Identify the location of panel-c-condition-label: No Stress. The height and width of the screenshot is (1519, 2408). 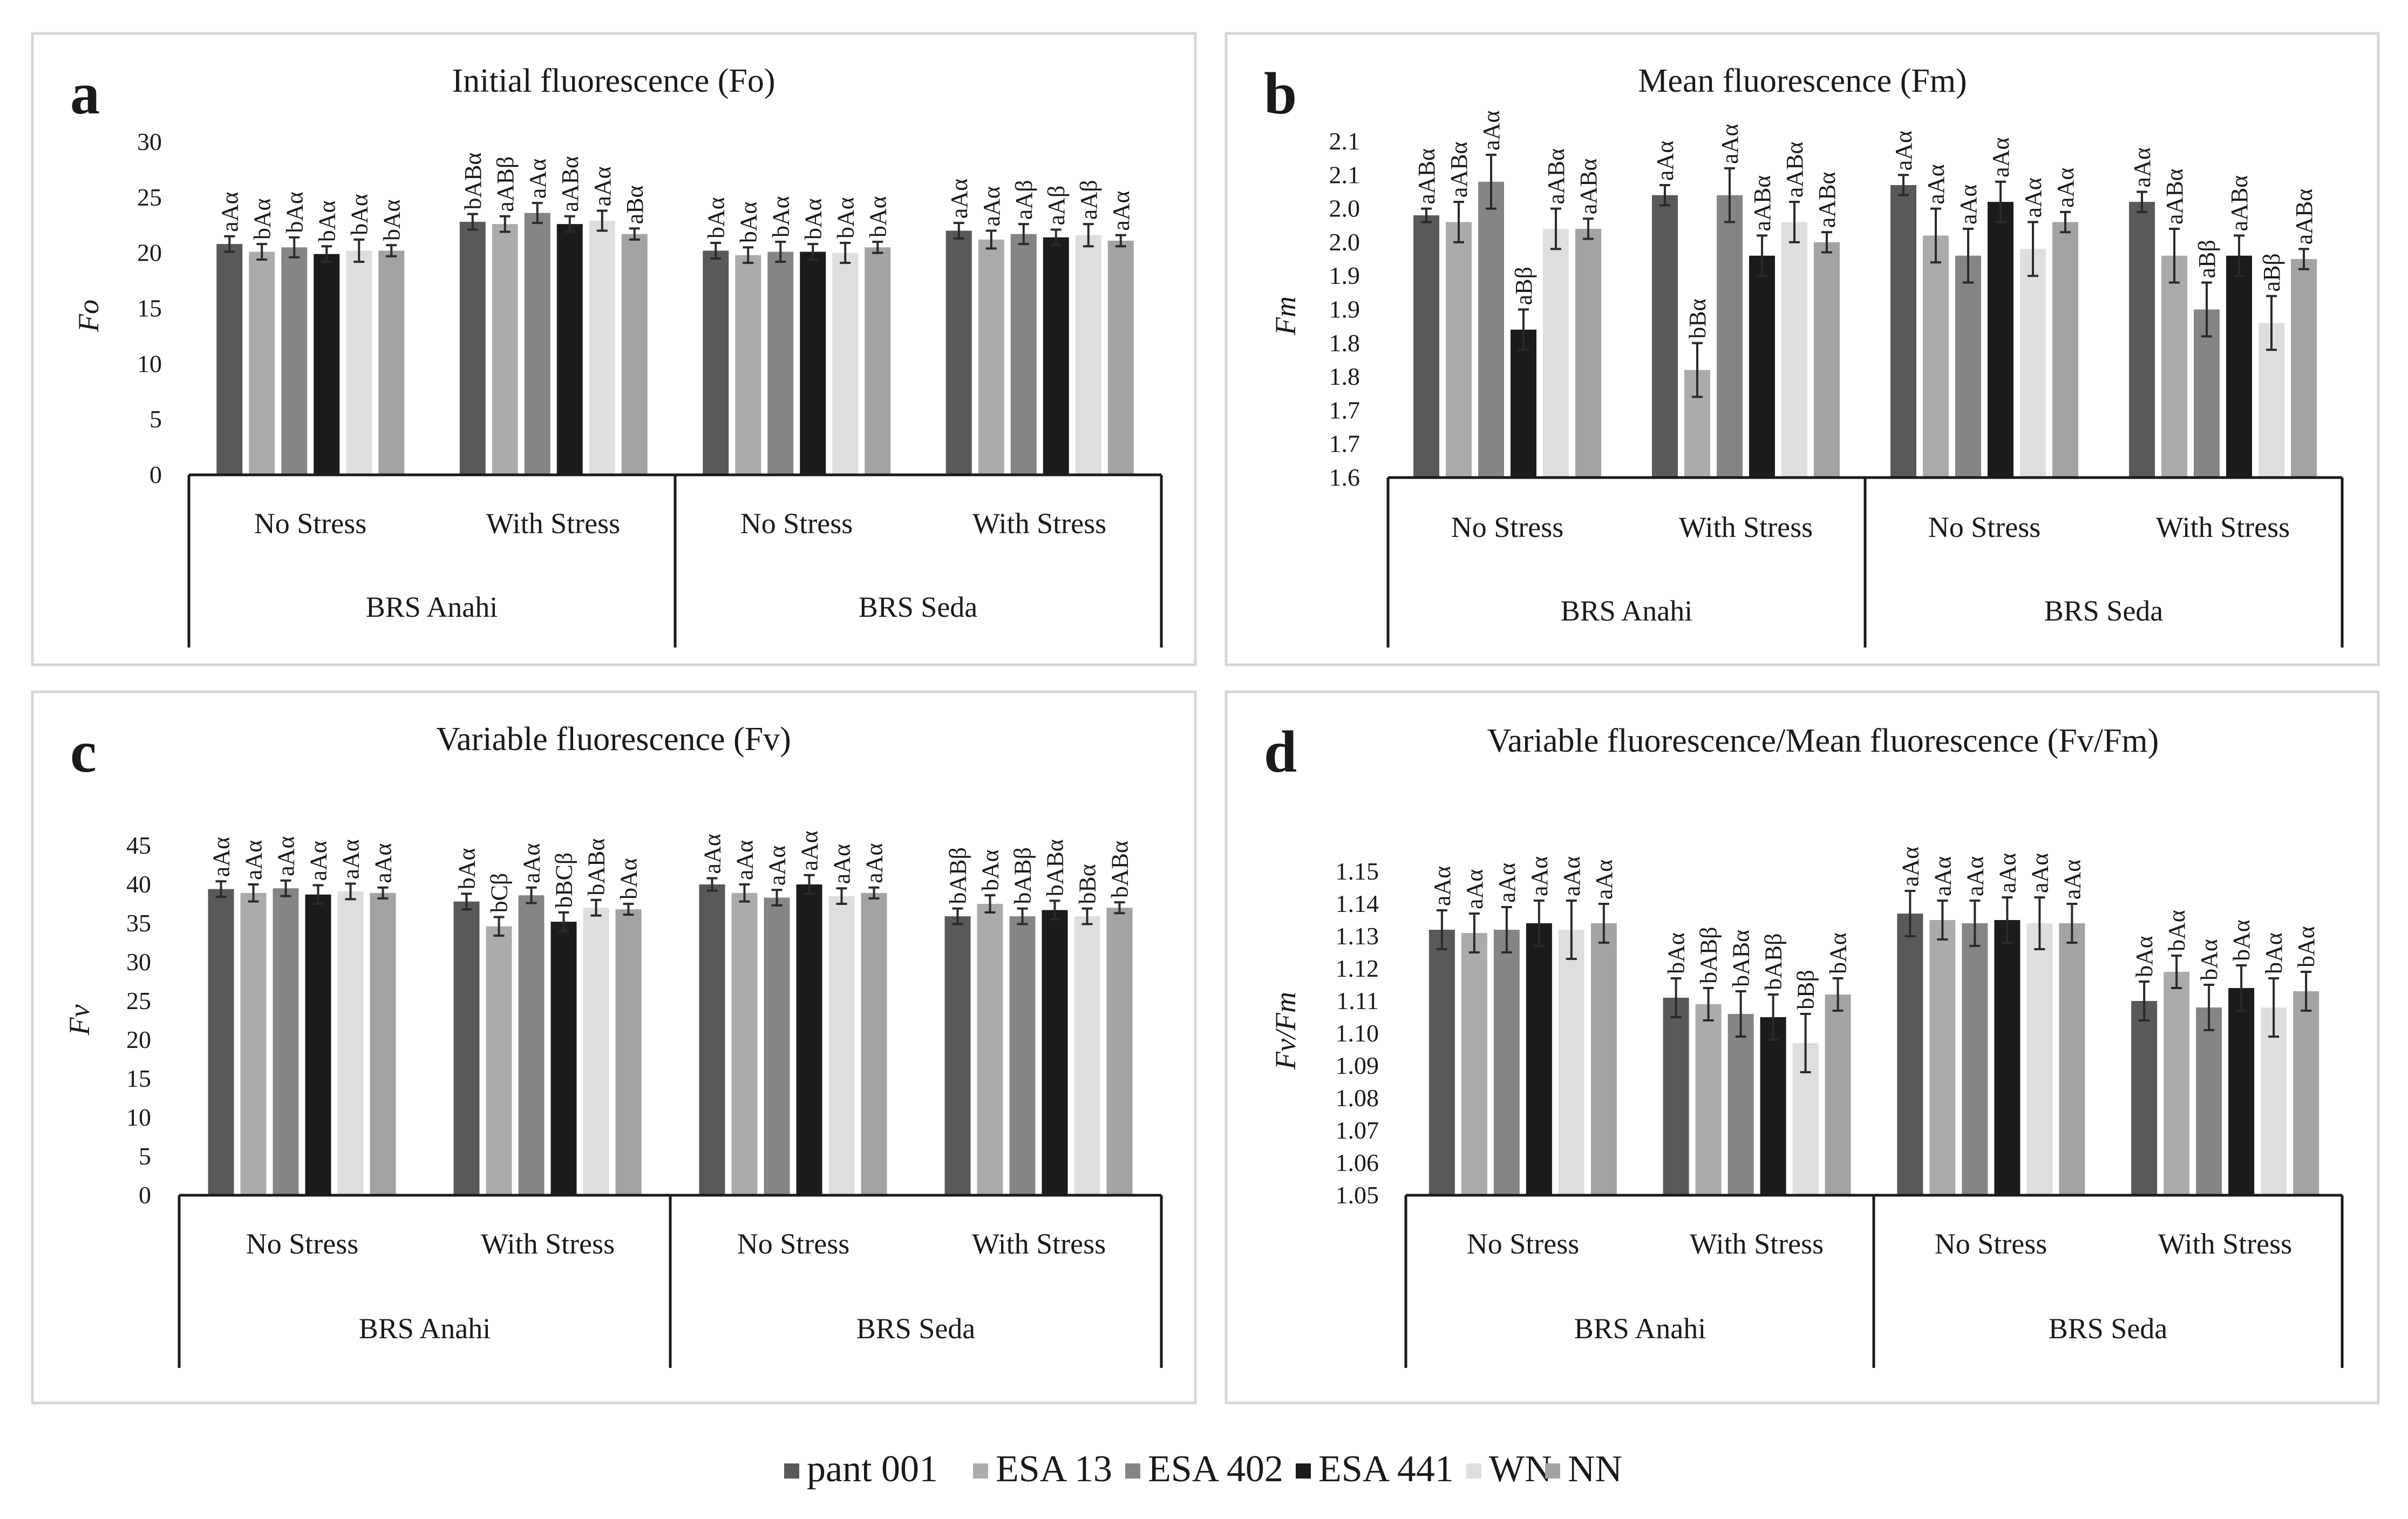
(793, 1244).